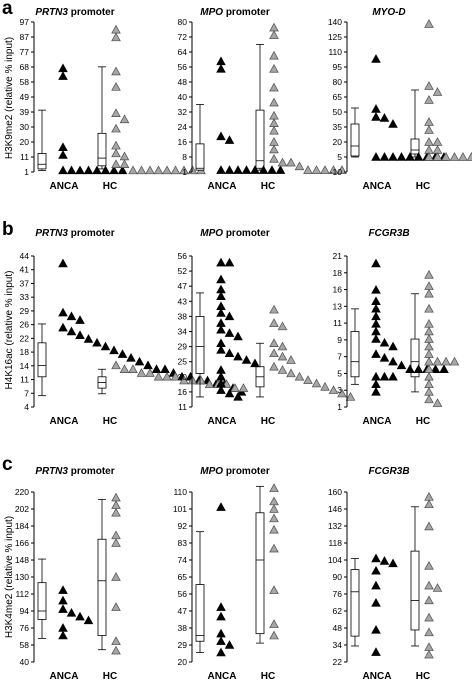 This screenshot has height=689, width=472. Describe the element at coordinates (183, 526) in the screenshot. I see `y-tick-label: 92` at that location.